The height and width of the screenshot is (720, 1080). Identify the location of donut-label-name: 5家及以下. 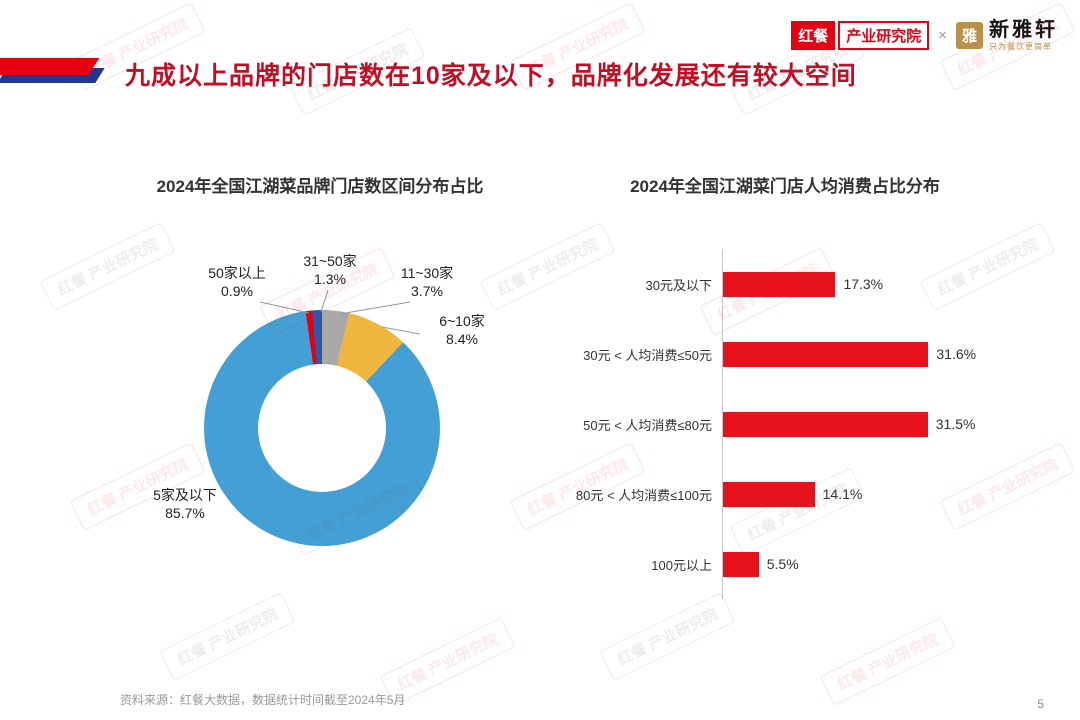
(185, 495).